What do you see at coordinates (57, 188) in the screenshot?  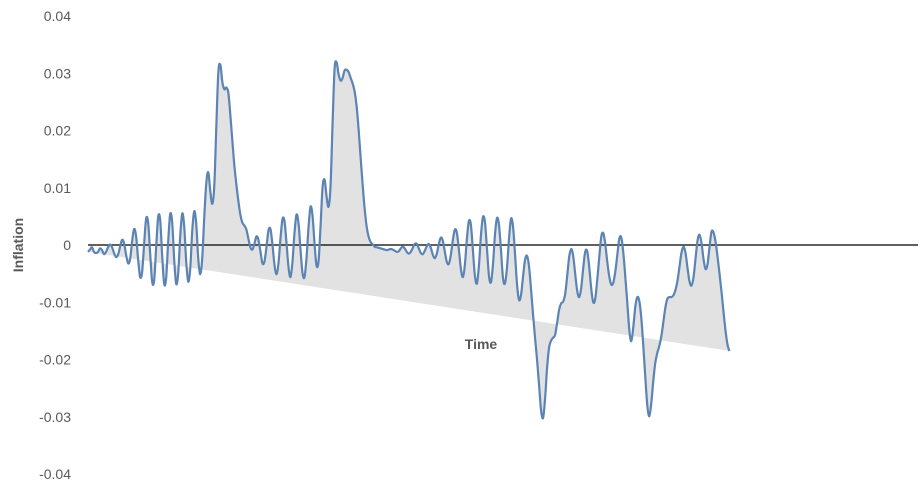 I see `y-tick-label: 0.01` at bounding box center [57, 188].